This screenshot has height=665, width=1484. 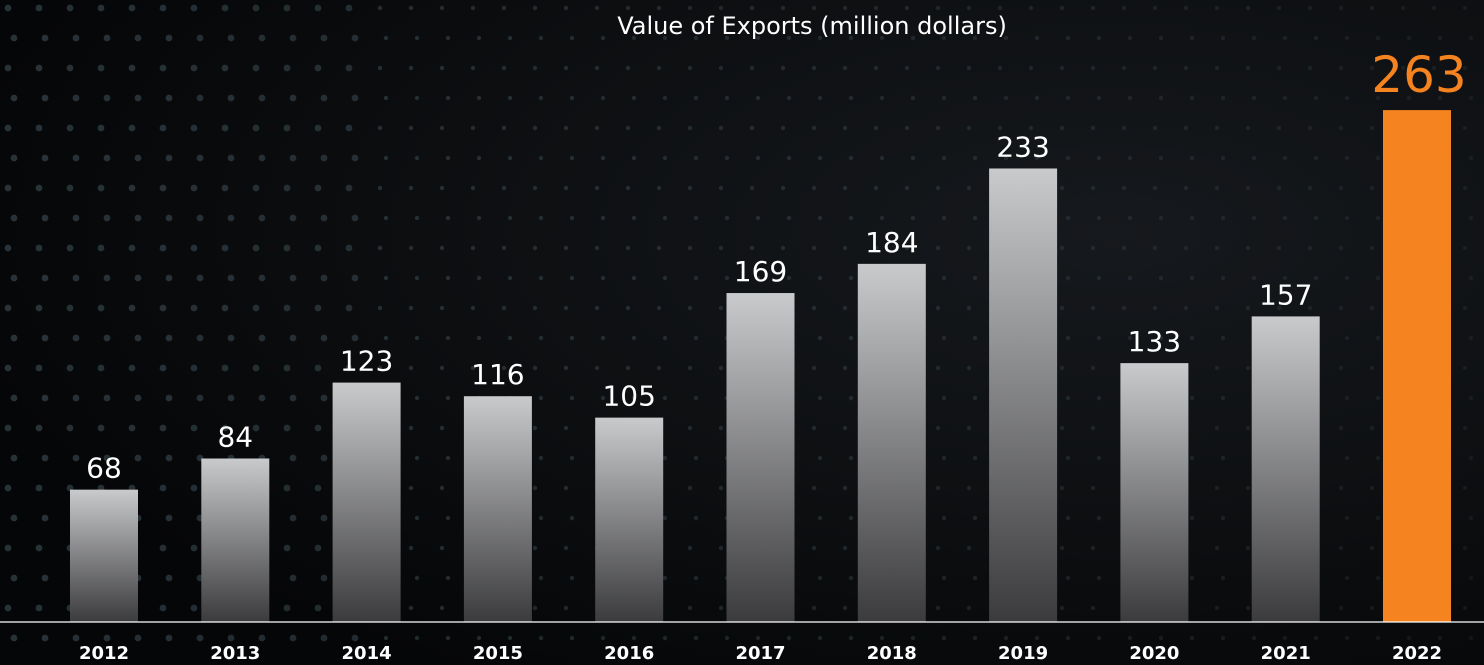 I want to click on bar-2014, so click(x=366, y=502).